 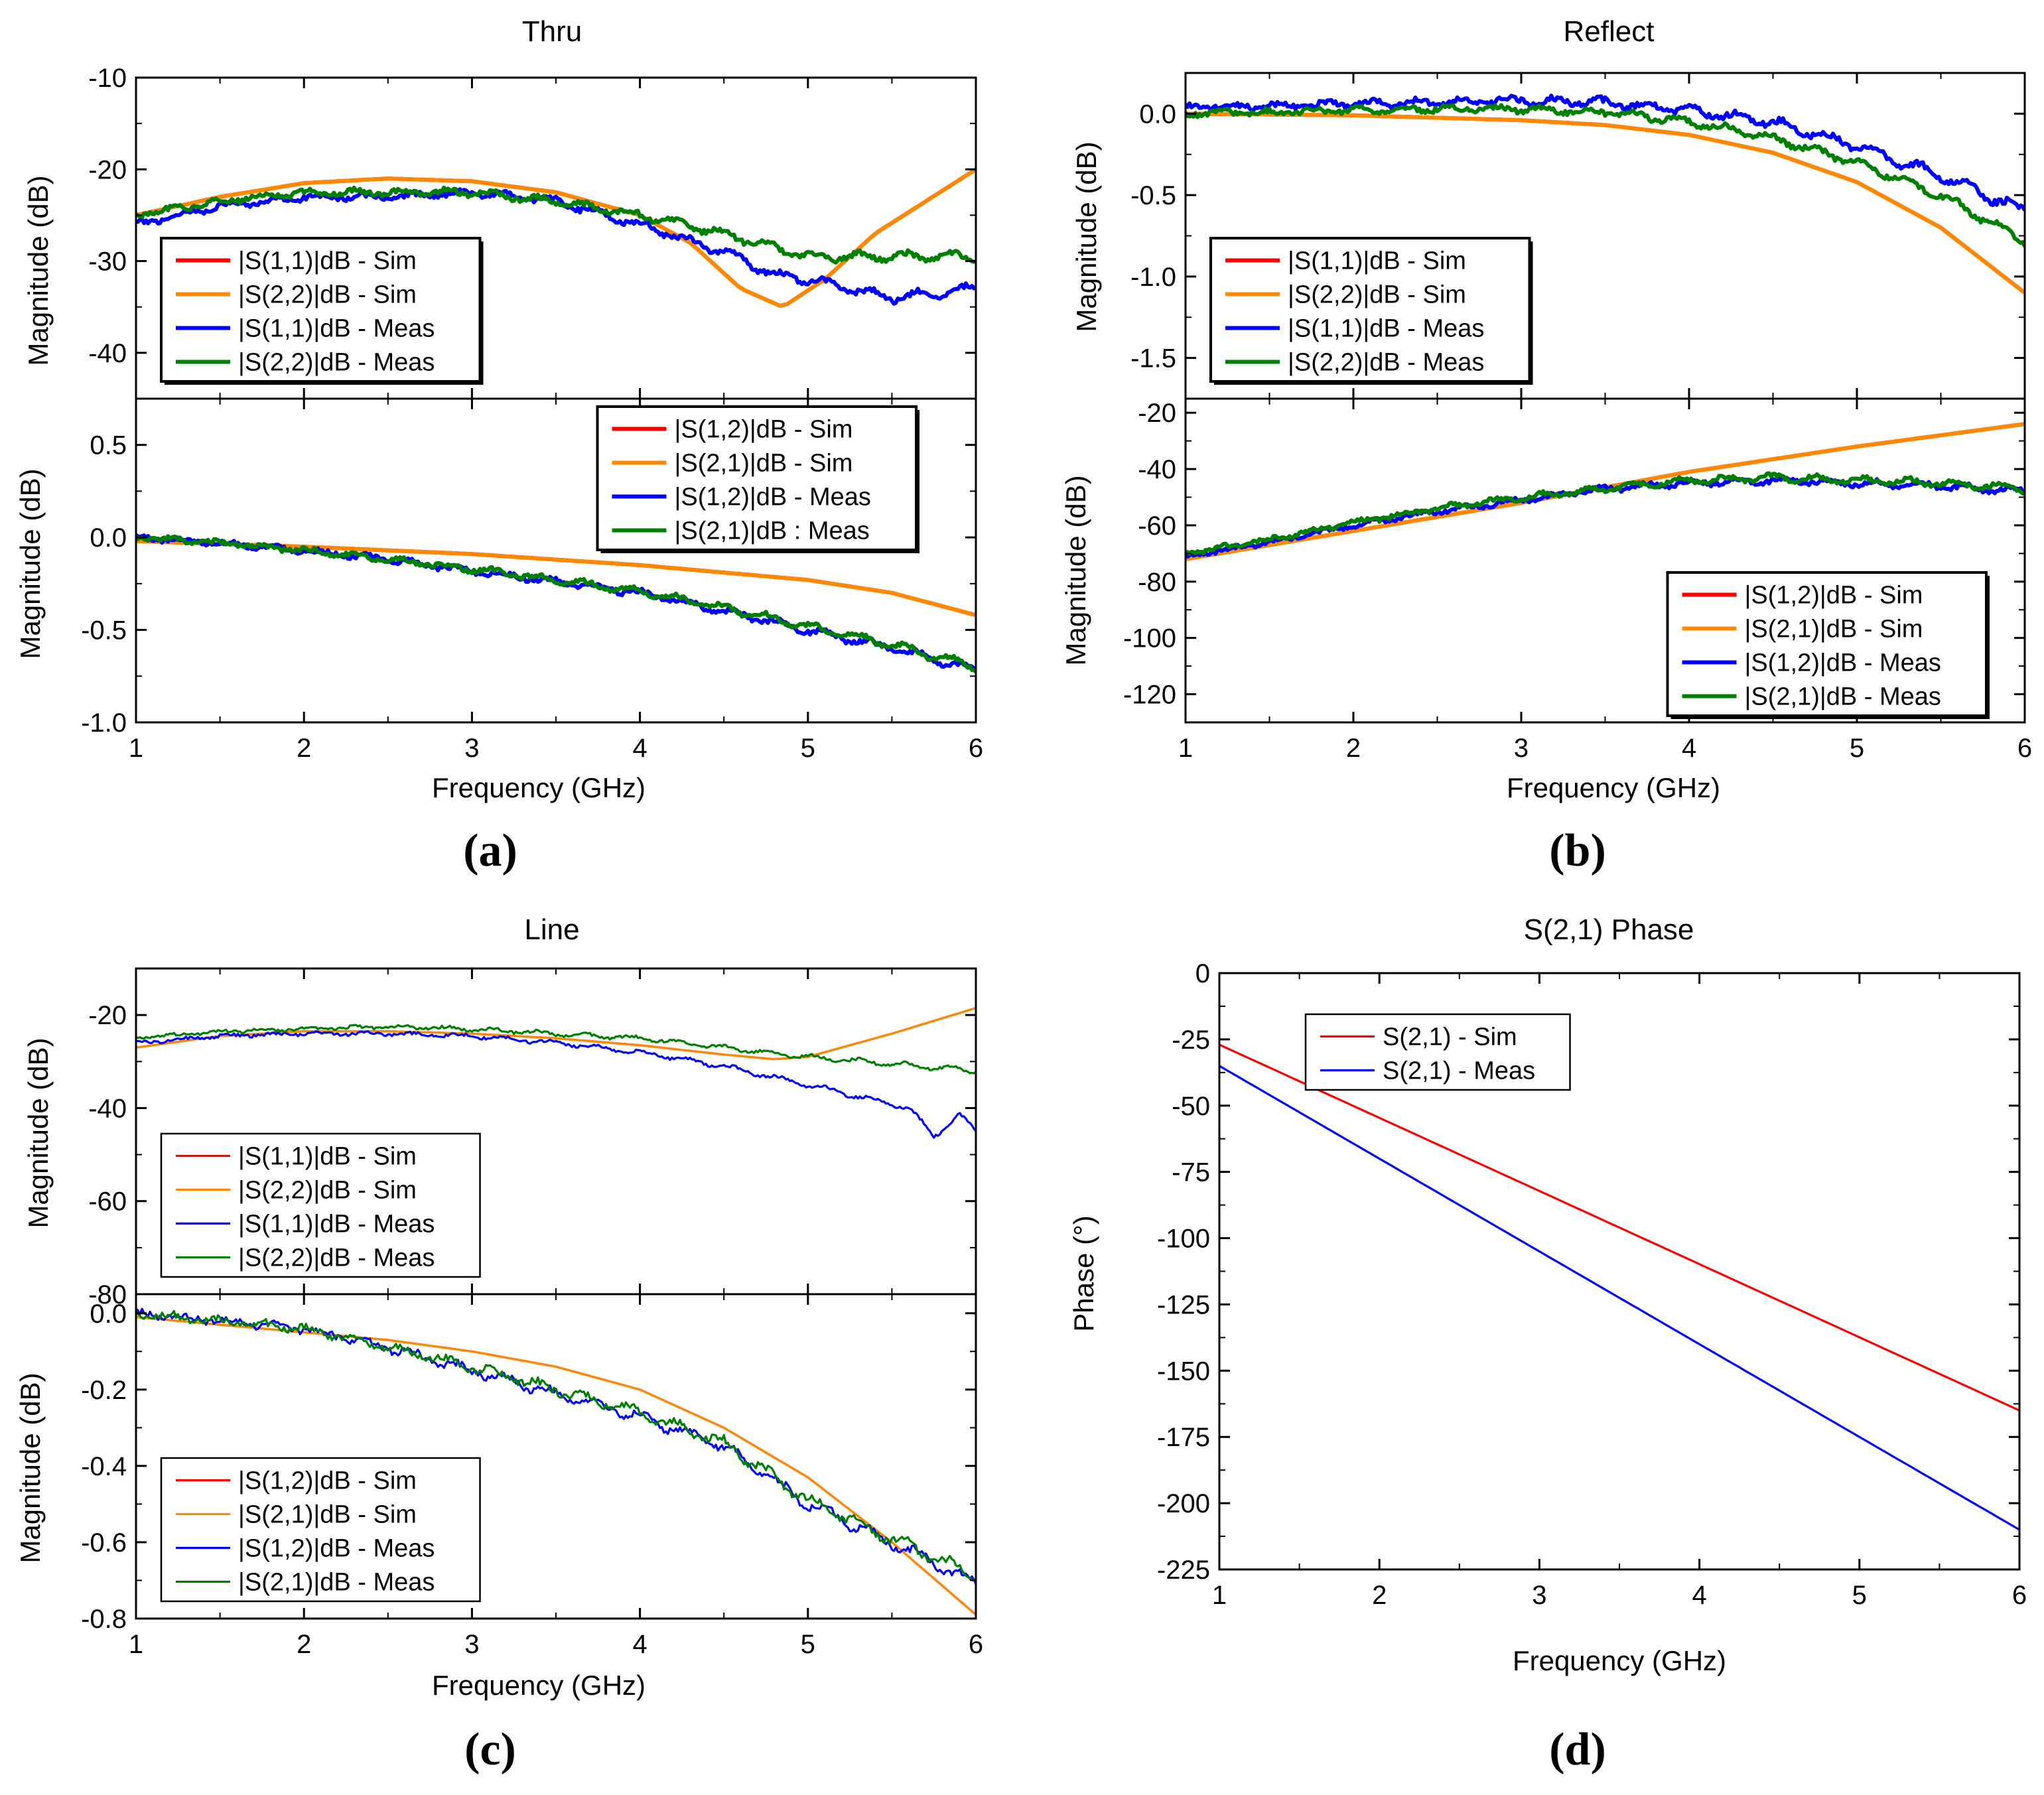 I want to click on ylabel-c-bottom: Magnitude (dB), so click(x=30, y=1468).